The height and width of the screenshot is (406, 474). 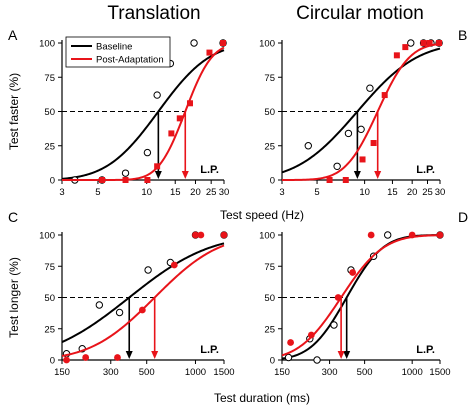 I want to click on x-tick-label: 10, so click(x=364, y=192).